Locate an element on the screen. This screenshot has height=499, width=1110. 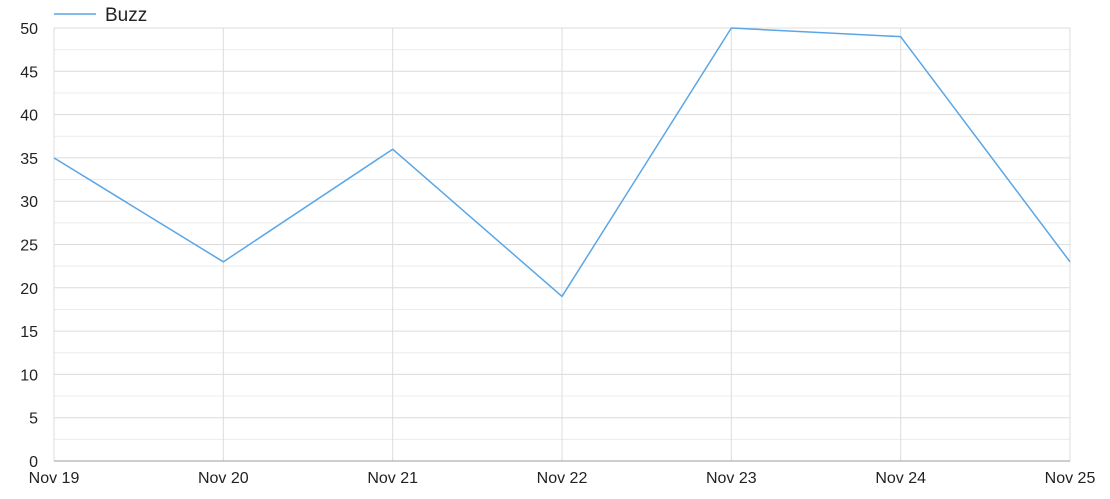
x-tick-label: Nov 23 is located at coordinates (731, 478).